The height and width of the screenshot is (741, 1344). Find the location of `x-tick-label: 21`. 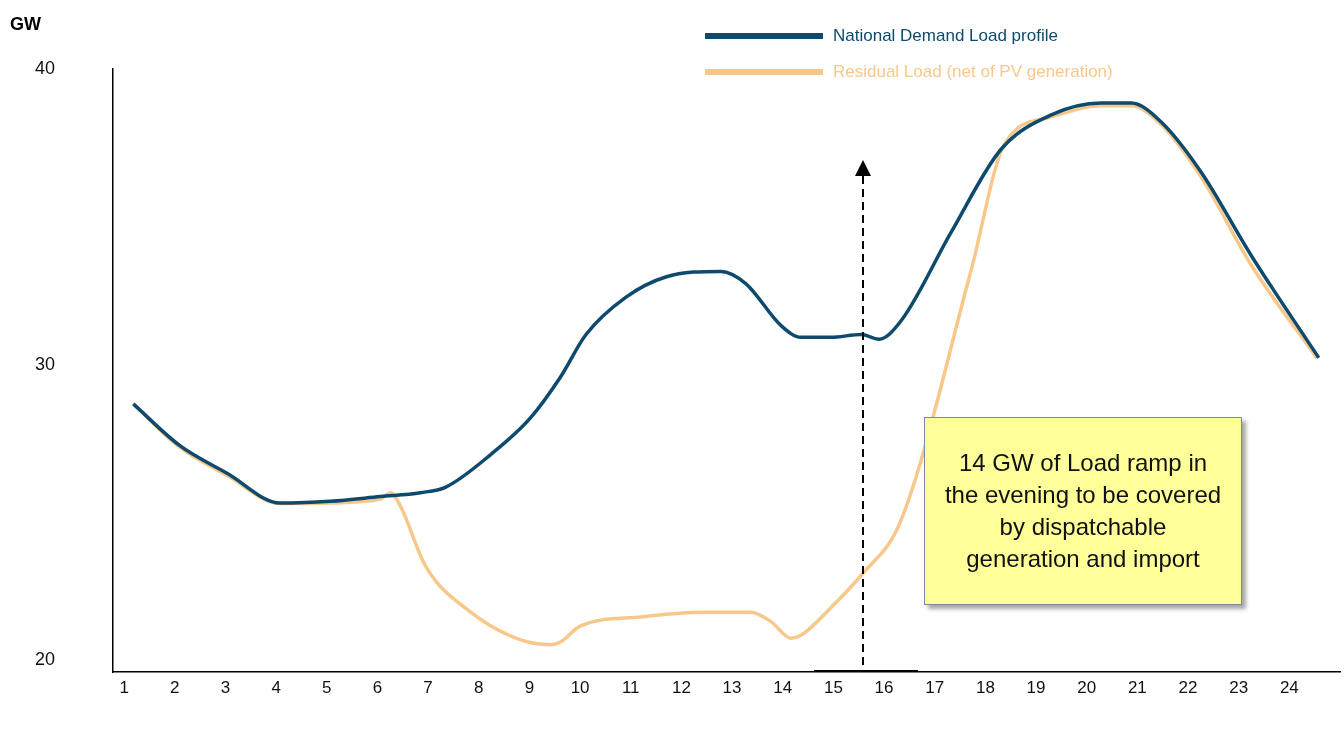

x-tick-label: 21 is located at coordinates (1137, 688).